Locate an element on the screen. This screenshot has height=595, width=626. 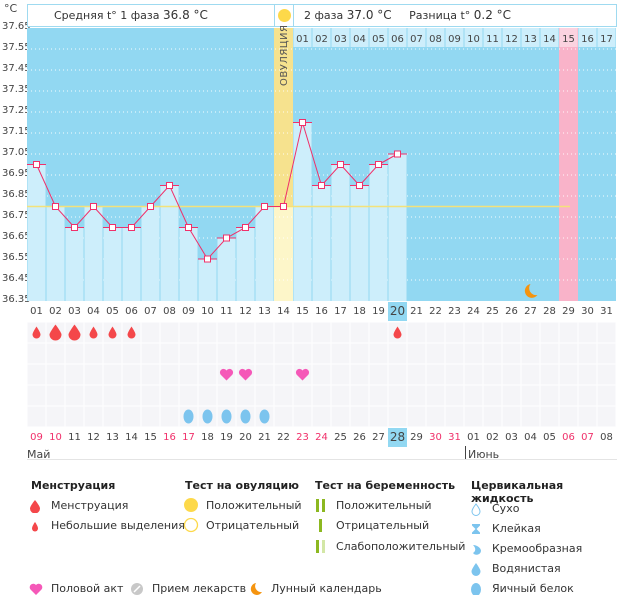
cycle-day-label: 13 is located at coordinates (264, 311).